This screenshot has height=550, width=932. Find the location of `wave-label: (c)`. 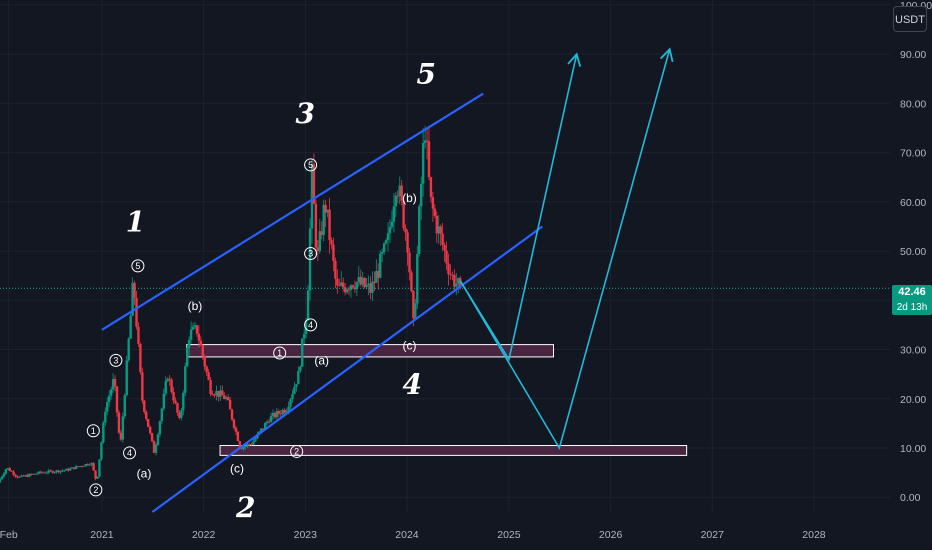

wave-label: (c) is located at coordinates (409, 346).